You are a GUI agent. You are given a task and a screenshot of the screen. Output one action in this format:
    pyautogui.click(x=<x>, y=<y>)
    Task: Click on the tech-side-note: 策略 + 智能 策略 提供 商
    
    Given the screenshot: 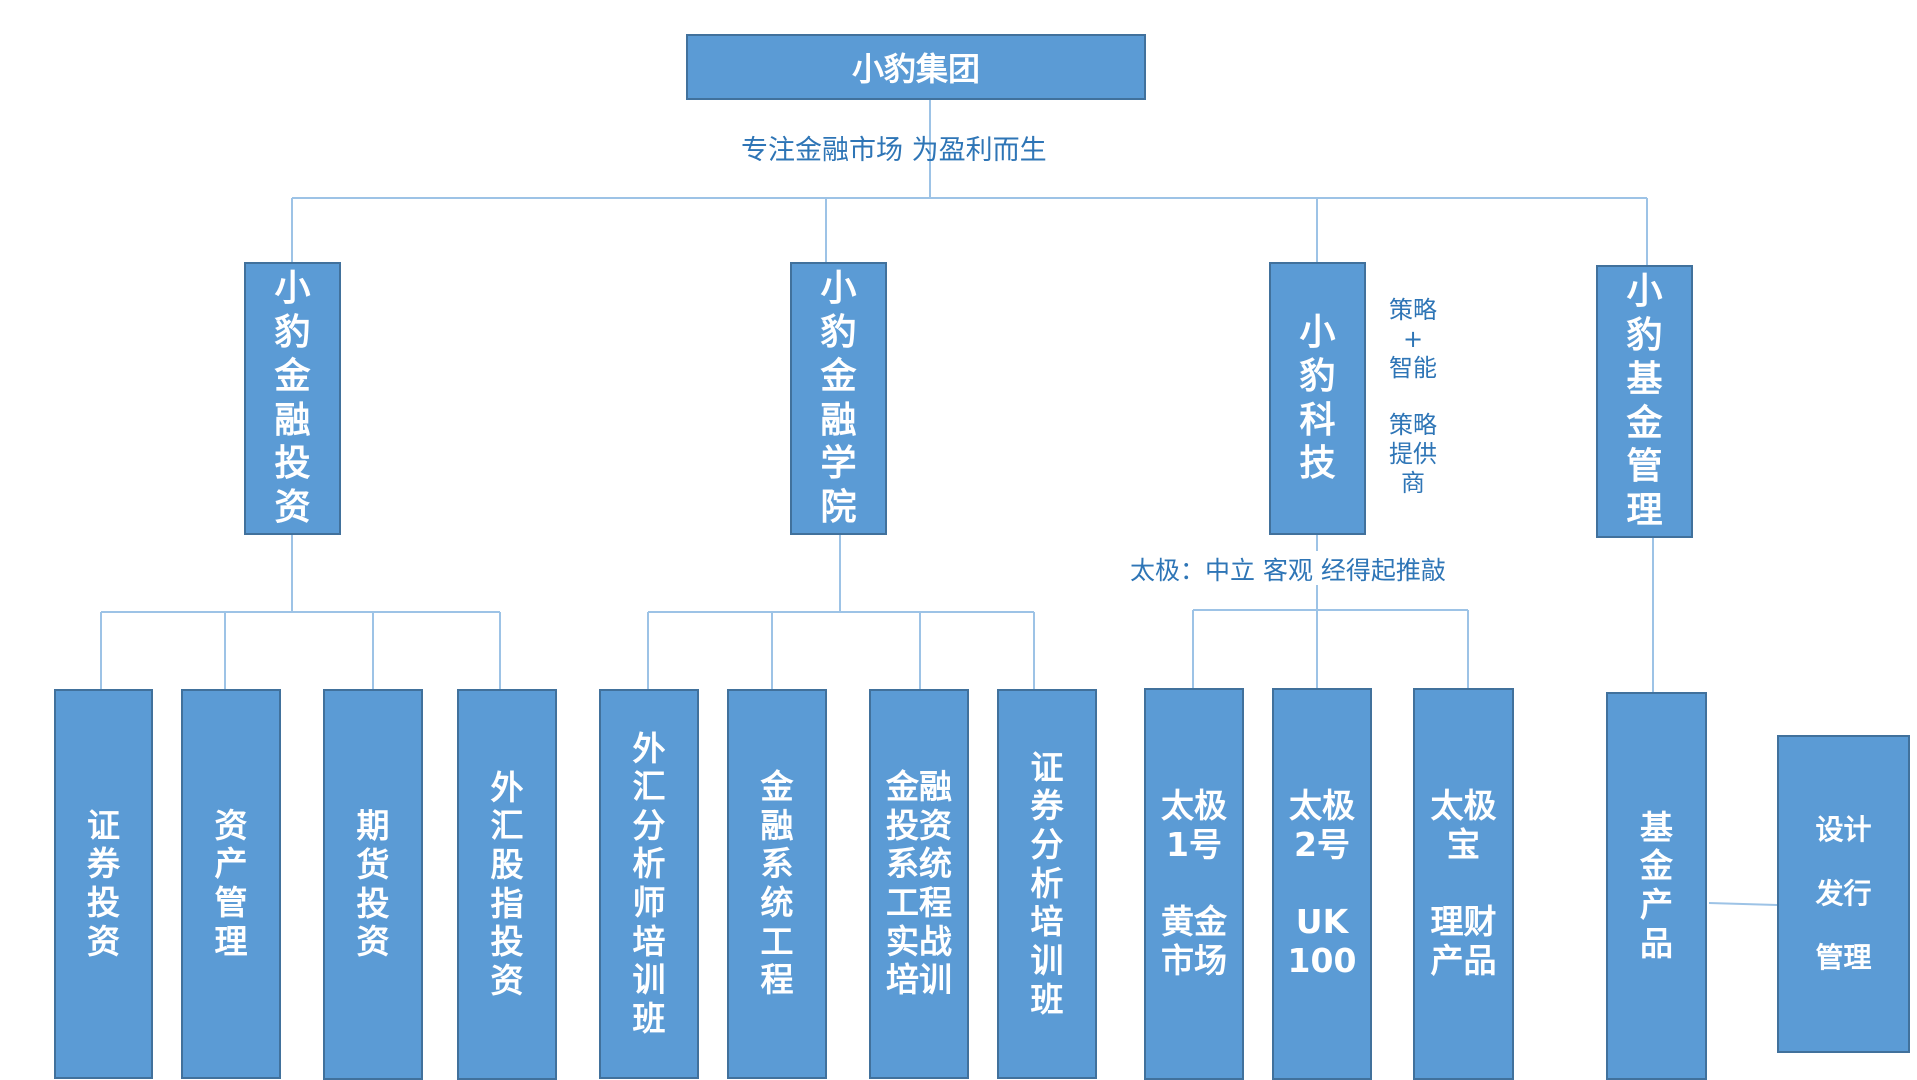 What is the action you would take?
    pyautogui.click(x=1413, y=396)
    